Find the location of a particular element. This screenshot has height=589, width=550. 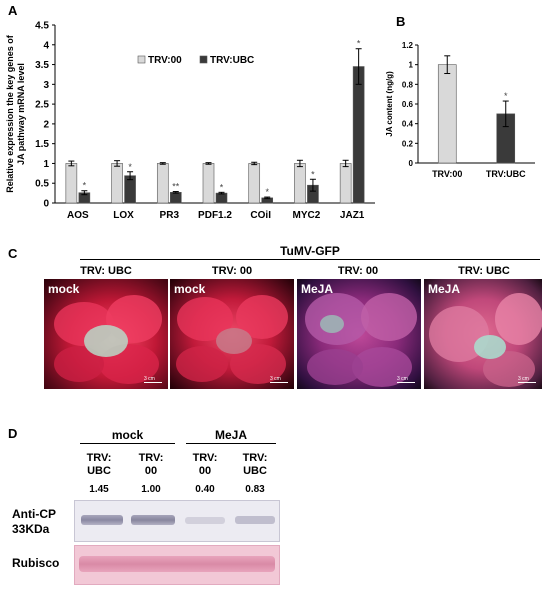

photo-2-column-label: TRV: 00 is located at coordinates (232, 271).